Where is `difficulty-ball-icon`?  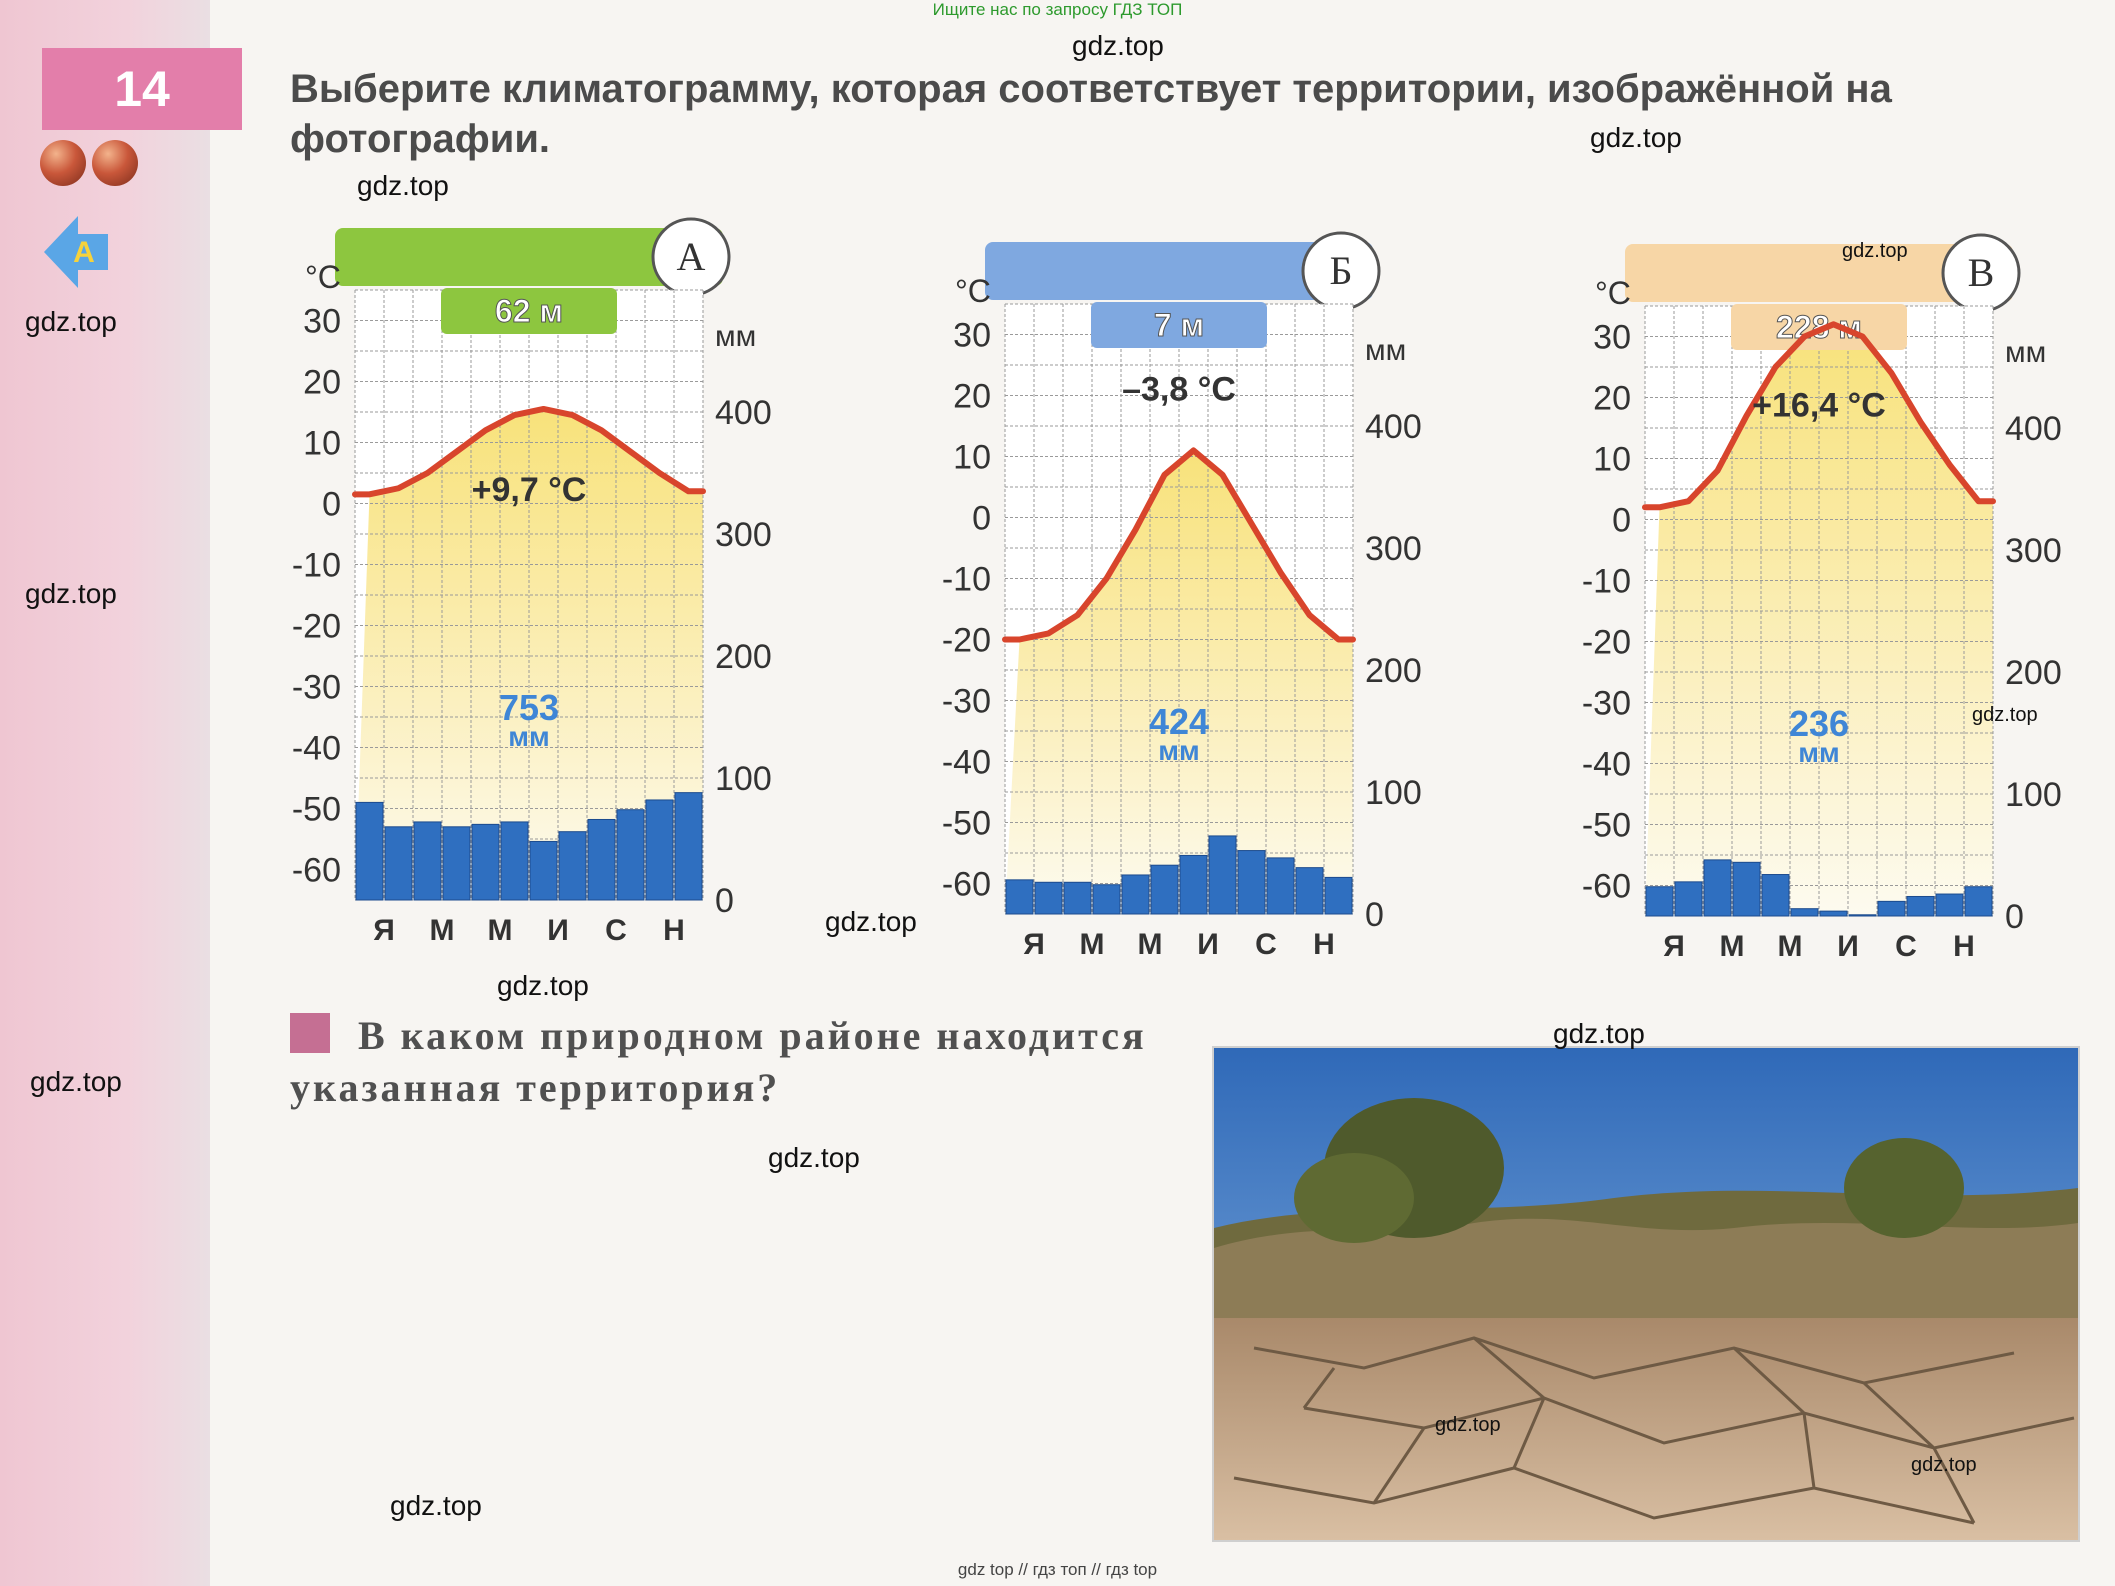 difficulty-ball-icon is located at coordinates (115, 163).